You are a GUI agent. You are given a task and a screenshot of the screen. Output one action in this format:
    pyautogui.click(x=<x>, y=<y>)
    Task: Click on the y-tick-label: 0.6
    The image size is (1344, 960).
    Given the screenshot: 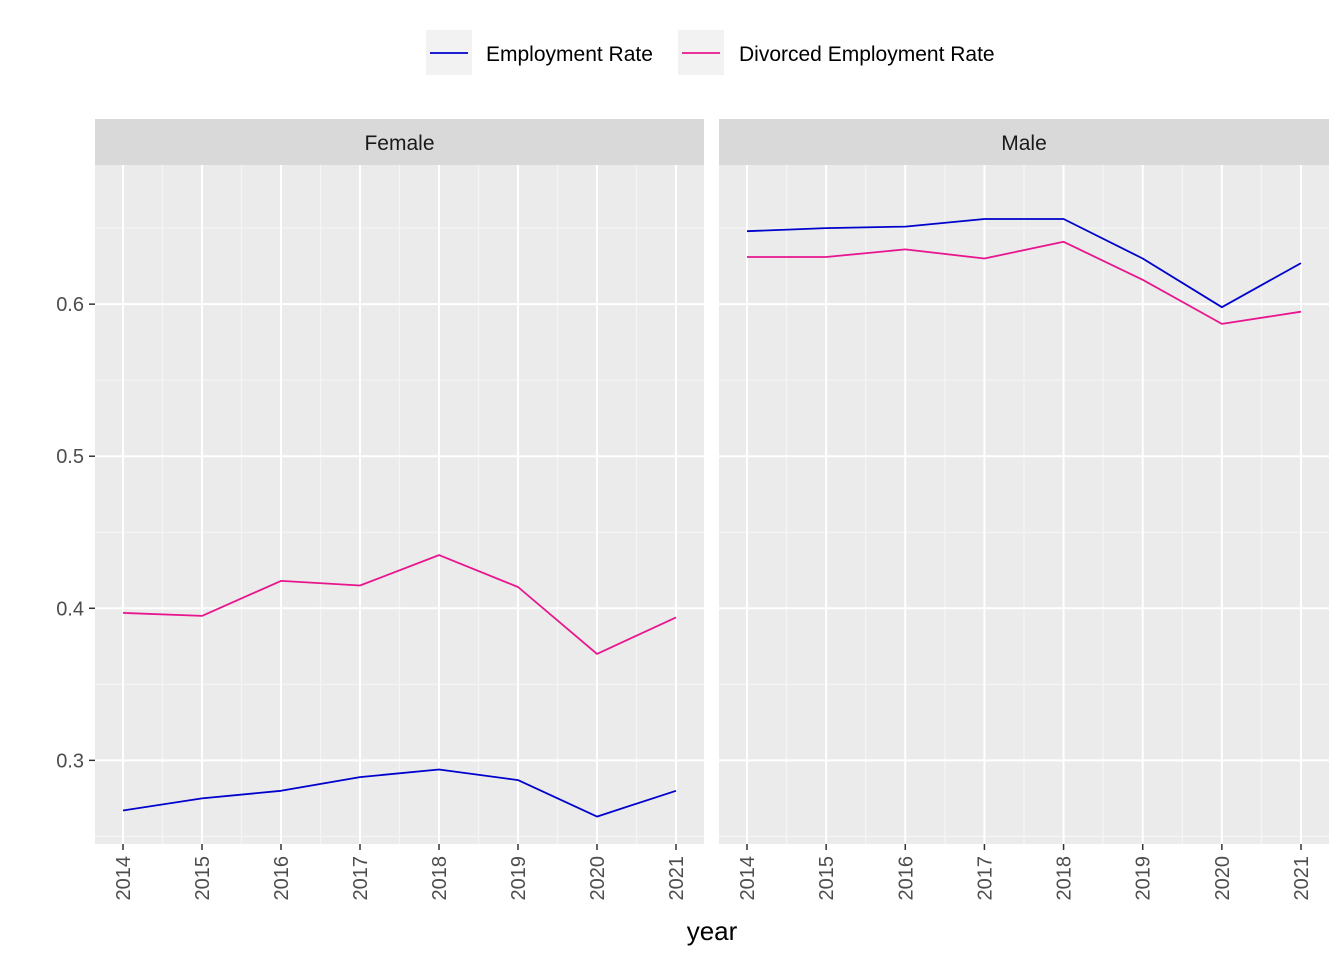 What is the action you would take?
    pyautogui.click(x=70, y=305)
    